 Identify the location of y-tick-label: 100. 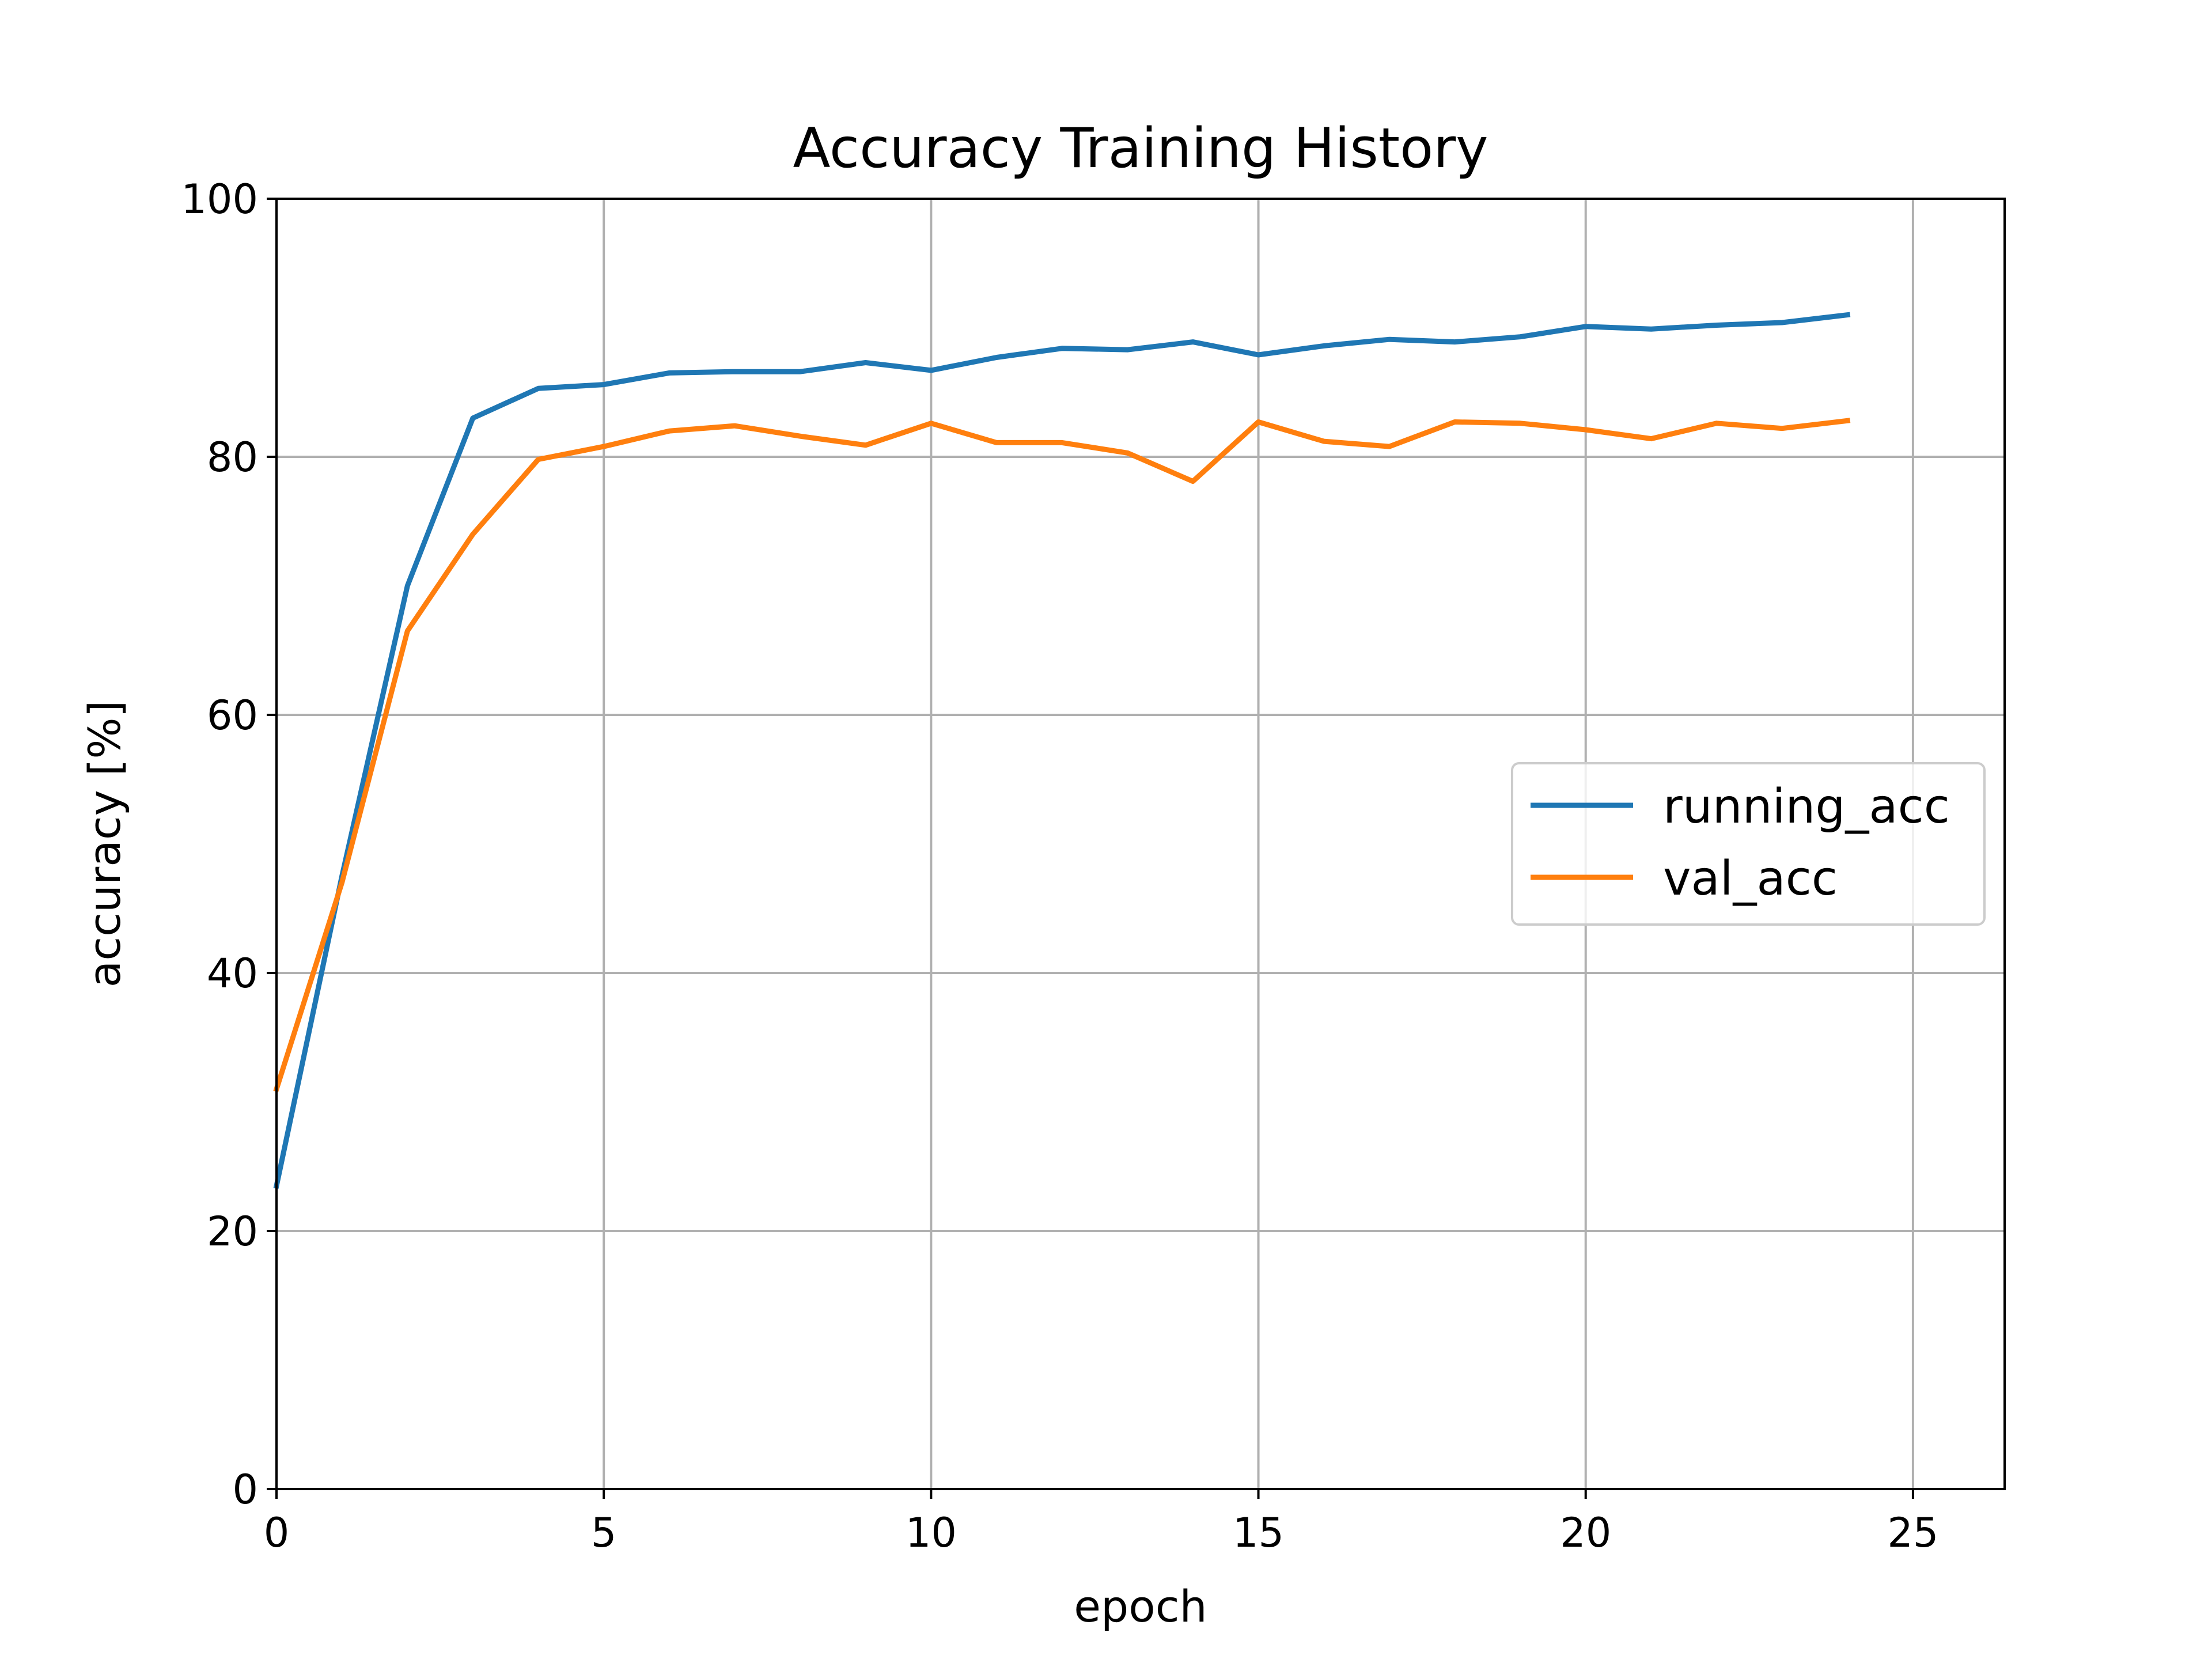
(219, 199).